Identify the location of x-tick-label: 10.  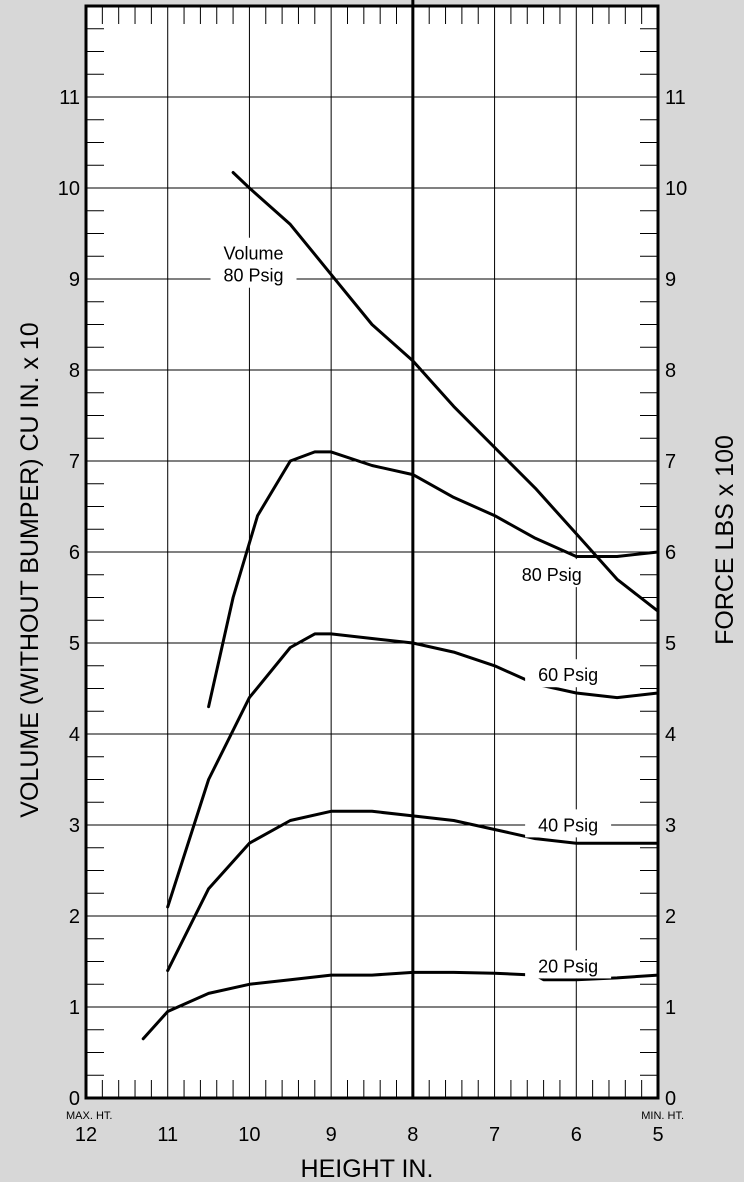
(249, 1135).